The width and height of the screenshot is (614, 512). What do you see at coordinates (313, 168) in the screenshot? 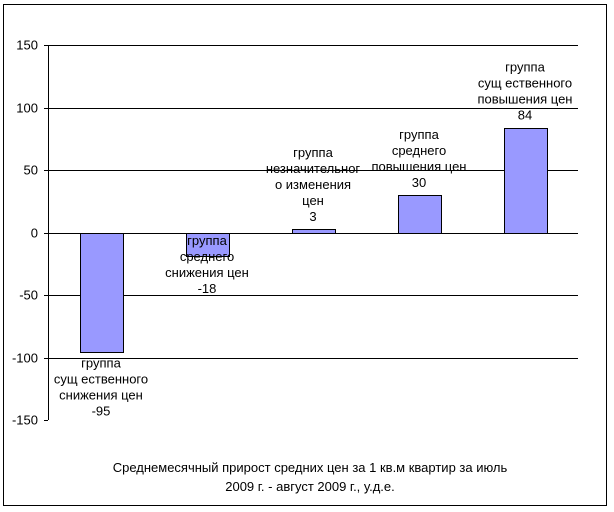
I see `category-label-2-line-1: незначительног` at bounding box center [313, 168].